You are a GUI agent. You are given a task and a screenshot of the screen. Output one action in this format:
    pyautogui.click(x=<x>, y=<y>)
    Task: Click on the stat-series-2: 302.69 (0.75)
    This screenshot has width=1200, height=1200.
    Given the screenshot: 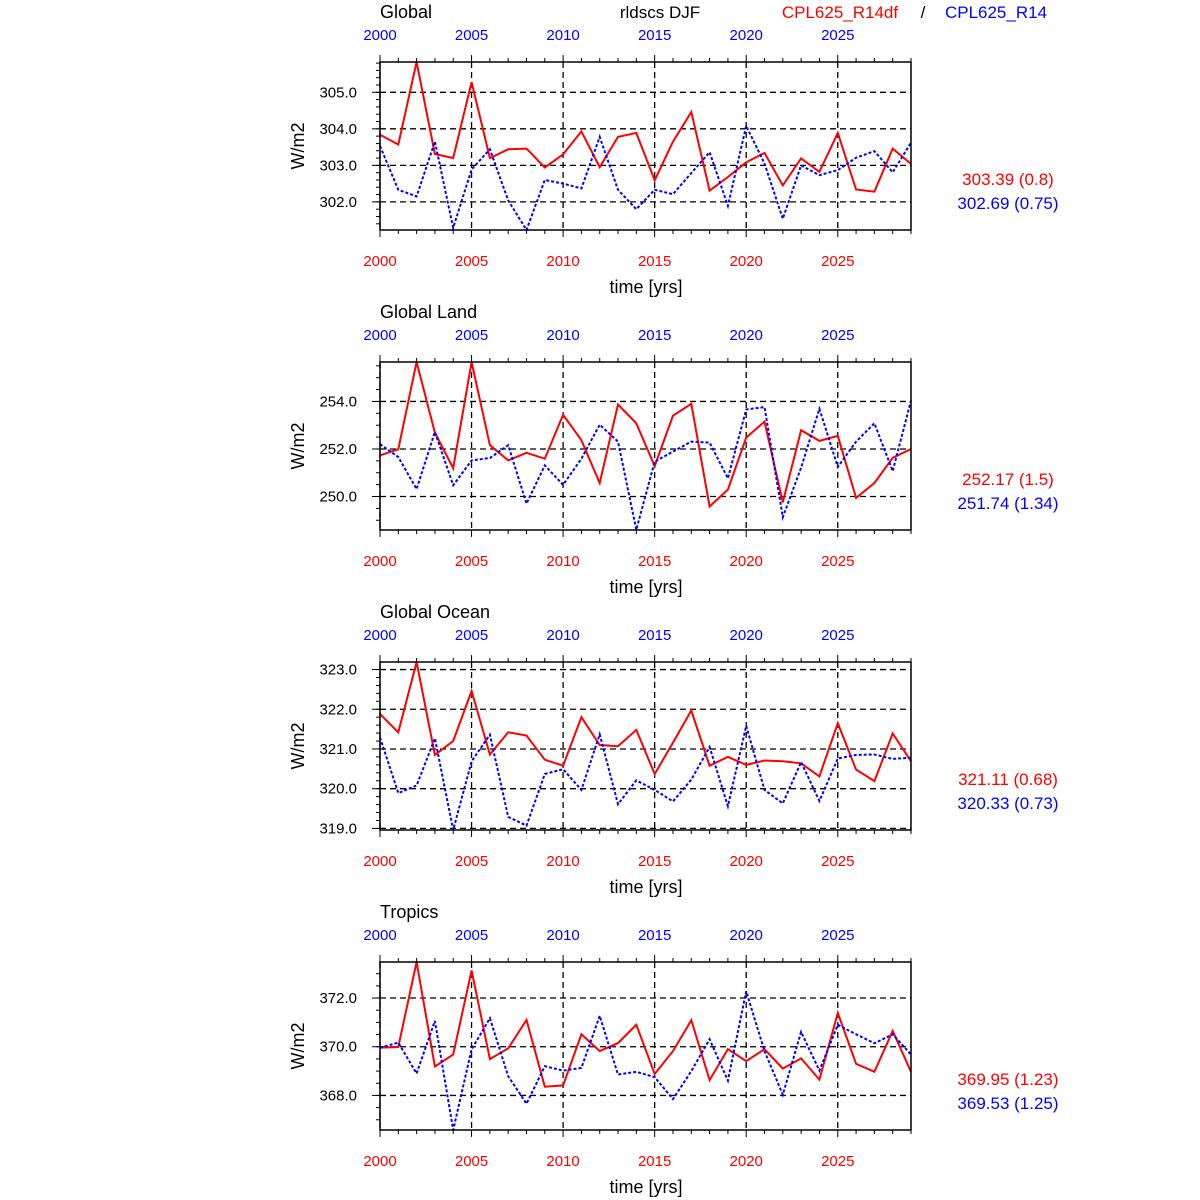 What is the action you would take?
    pyautogui.click(x=1007, y=203)
    